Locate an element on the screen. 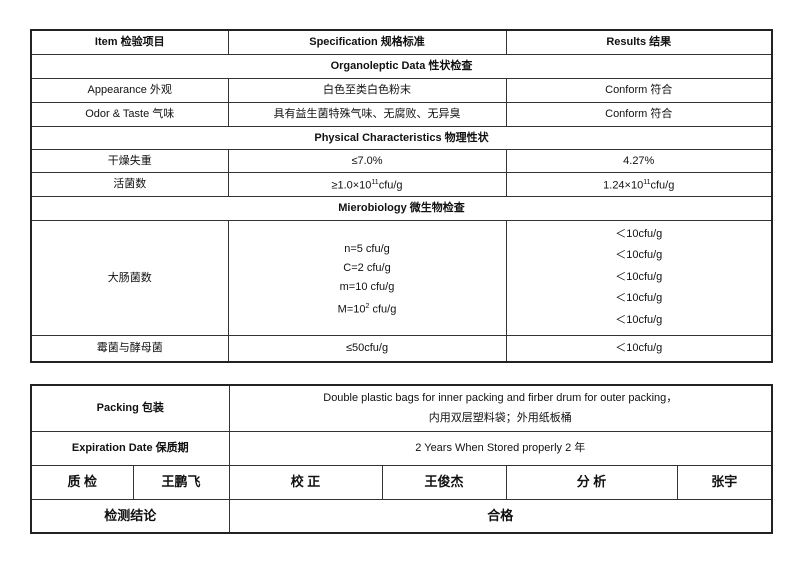  item-live: 活菌数 is located at coordinates (129, 184).